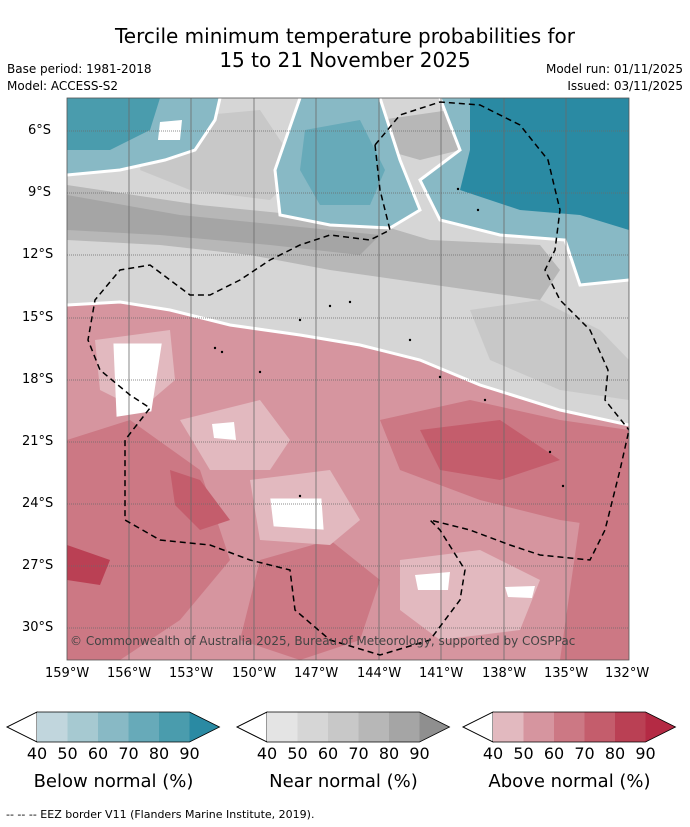 This screenshot has width=690, height=827. What do you see at coordinates (358, 753) in the screenshot?
I see `colorbar-near-tick-label: 70` at bounding box center [358, 753].